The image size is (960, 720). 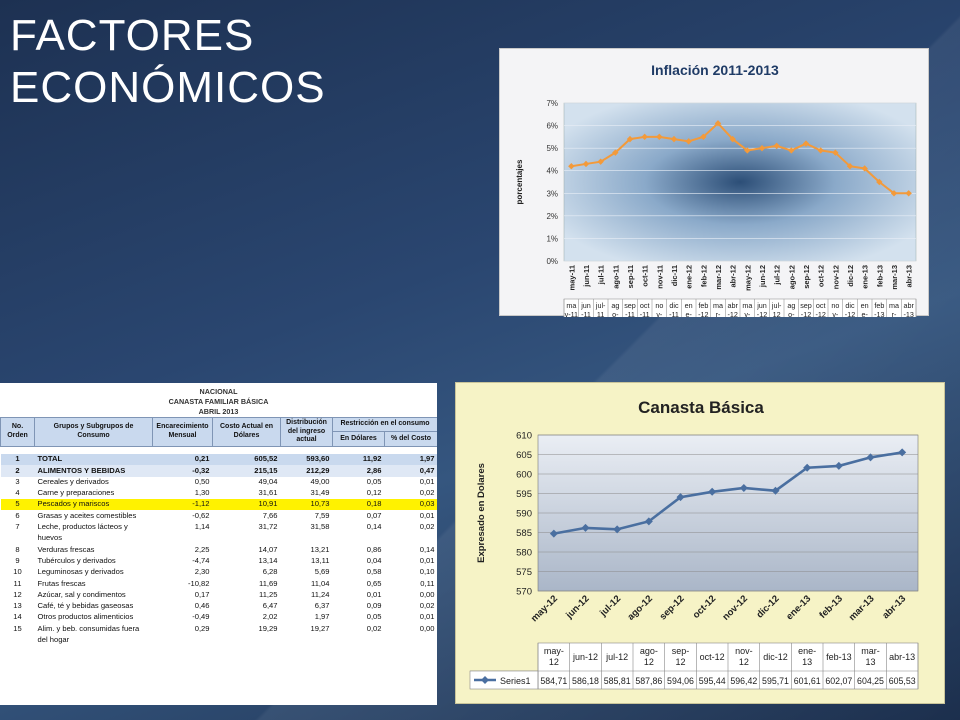 I want to click on canasta-table-header: 13, so click(x=870, y=662).